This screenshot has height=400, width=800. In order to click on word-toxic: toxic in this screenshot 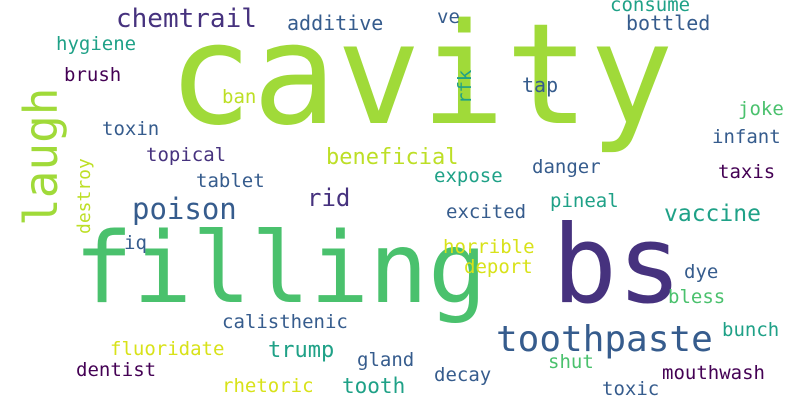, I will do `click(631, 389)`.